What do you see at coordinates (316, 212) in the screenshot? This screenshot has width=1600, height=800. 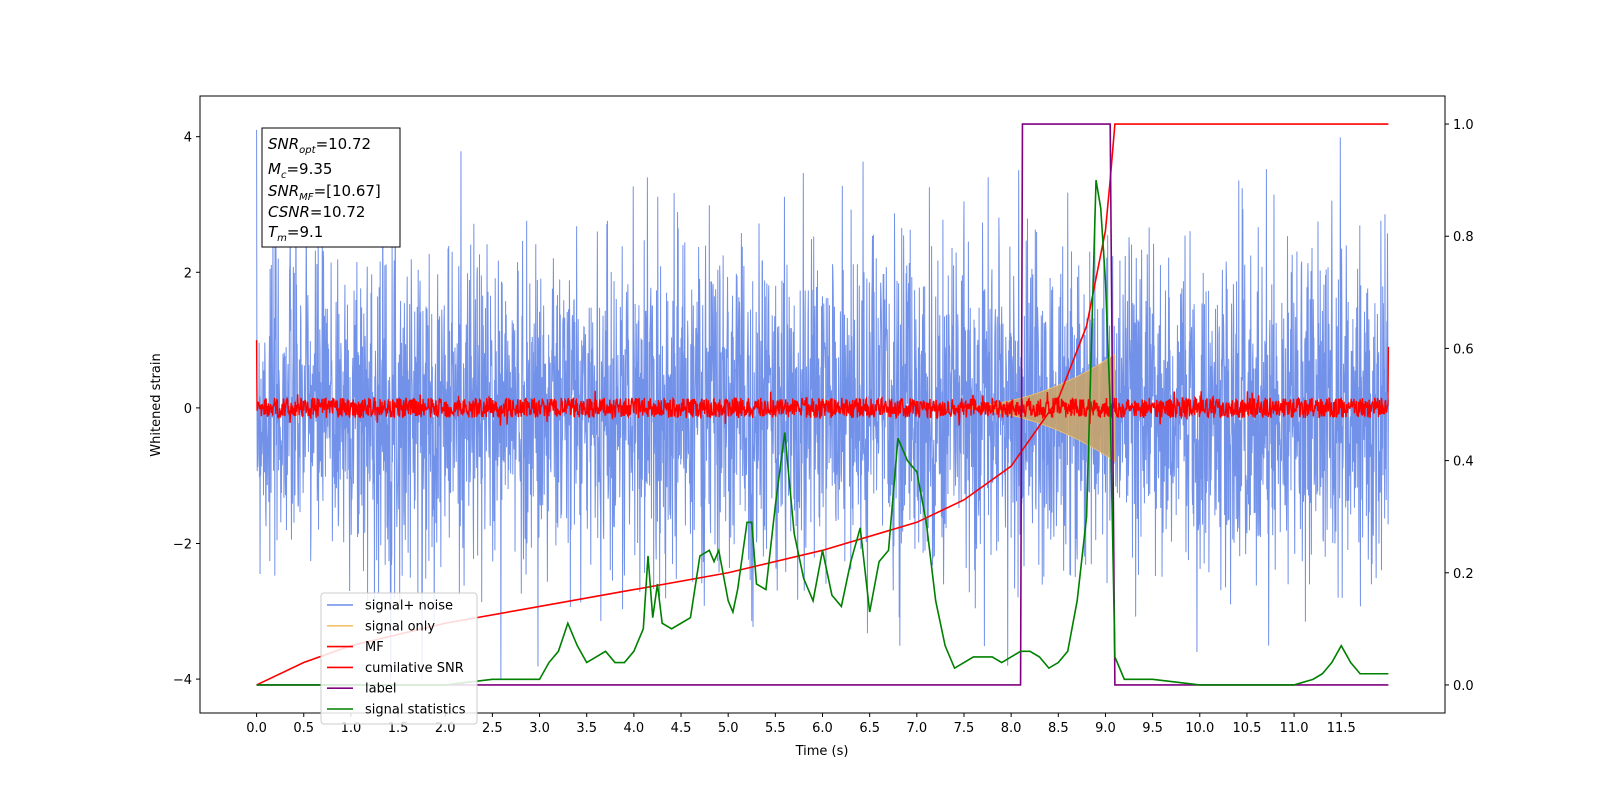 I see `csnr-text: CSNR=10.72` at bounding box center [316, 212].